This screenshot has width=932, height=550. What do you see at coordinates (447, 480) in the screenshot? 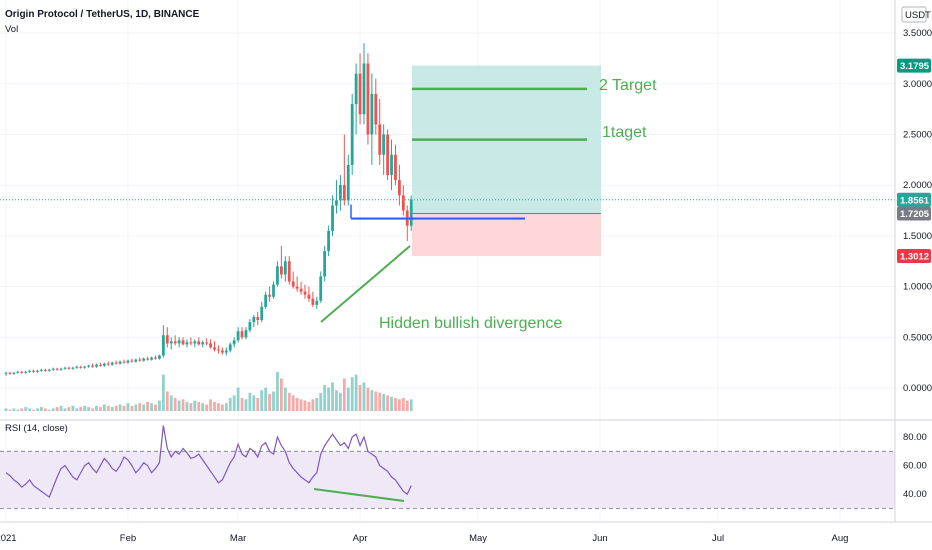
I see `rsi-band` at bounding box center [447, 480].